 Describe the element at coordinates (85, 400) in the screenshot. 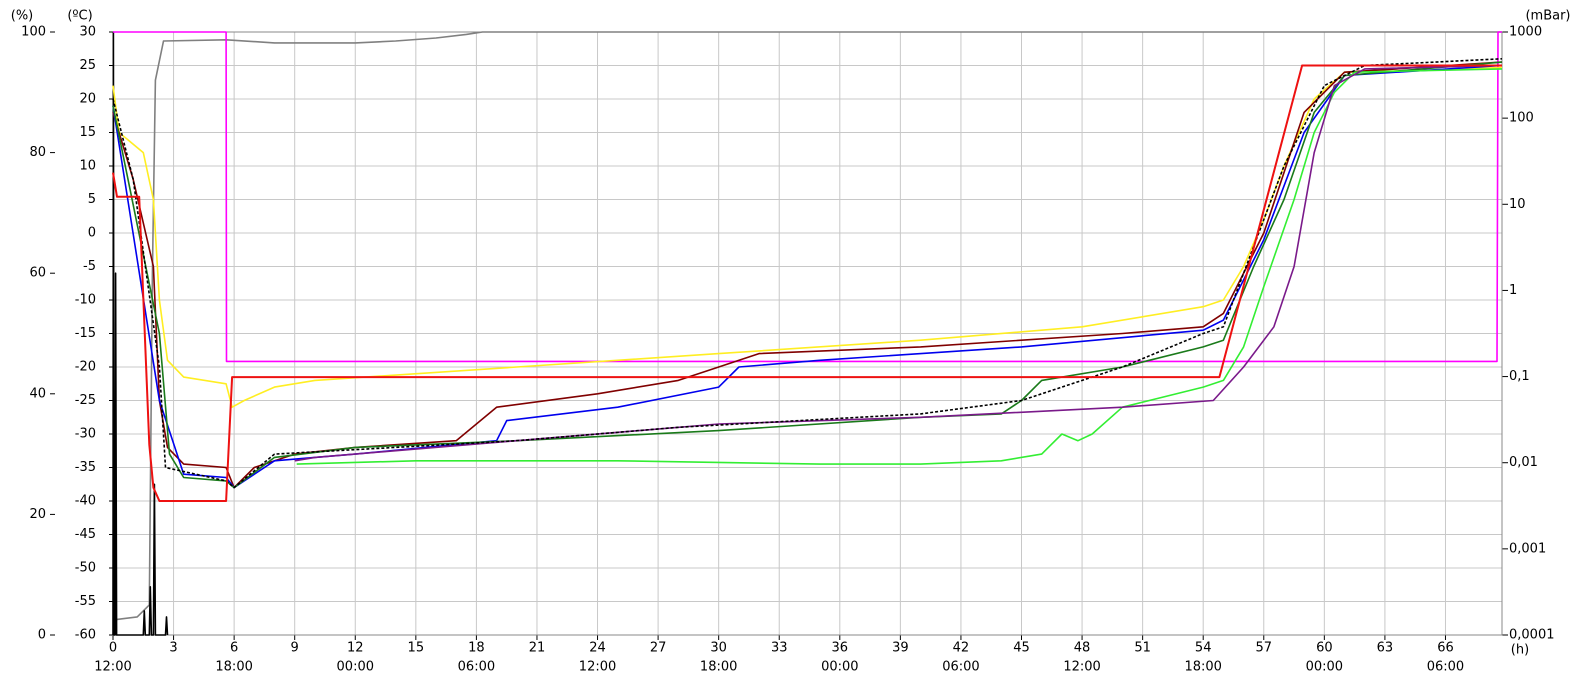

I see `y-tick-label: -25` at that location.